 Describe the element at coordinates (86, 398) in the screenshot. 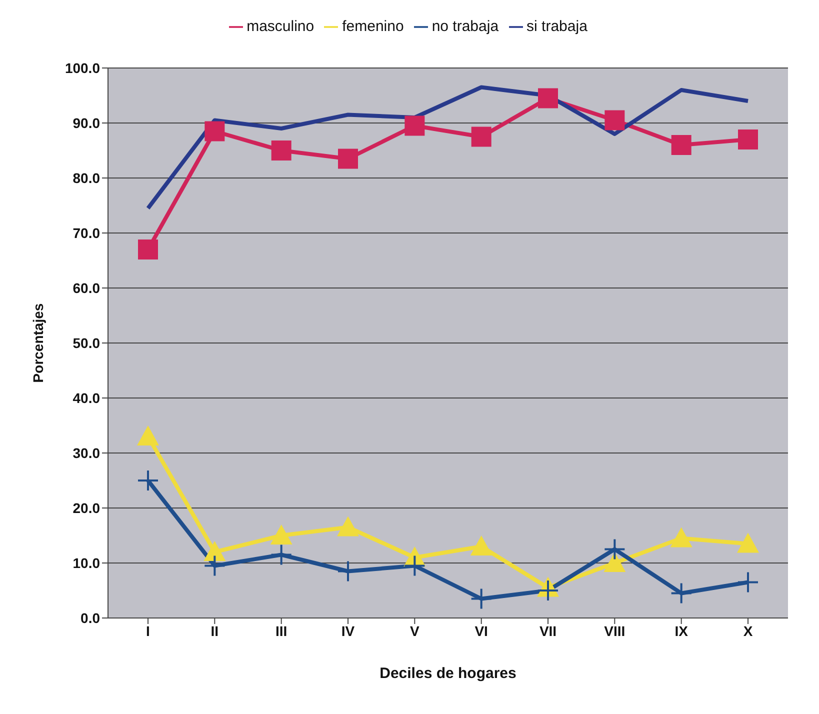

I see `y-tick-label: 40.0` at that location.